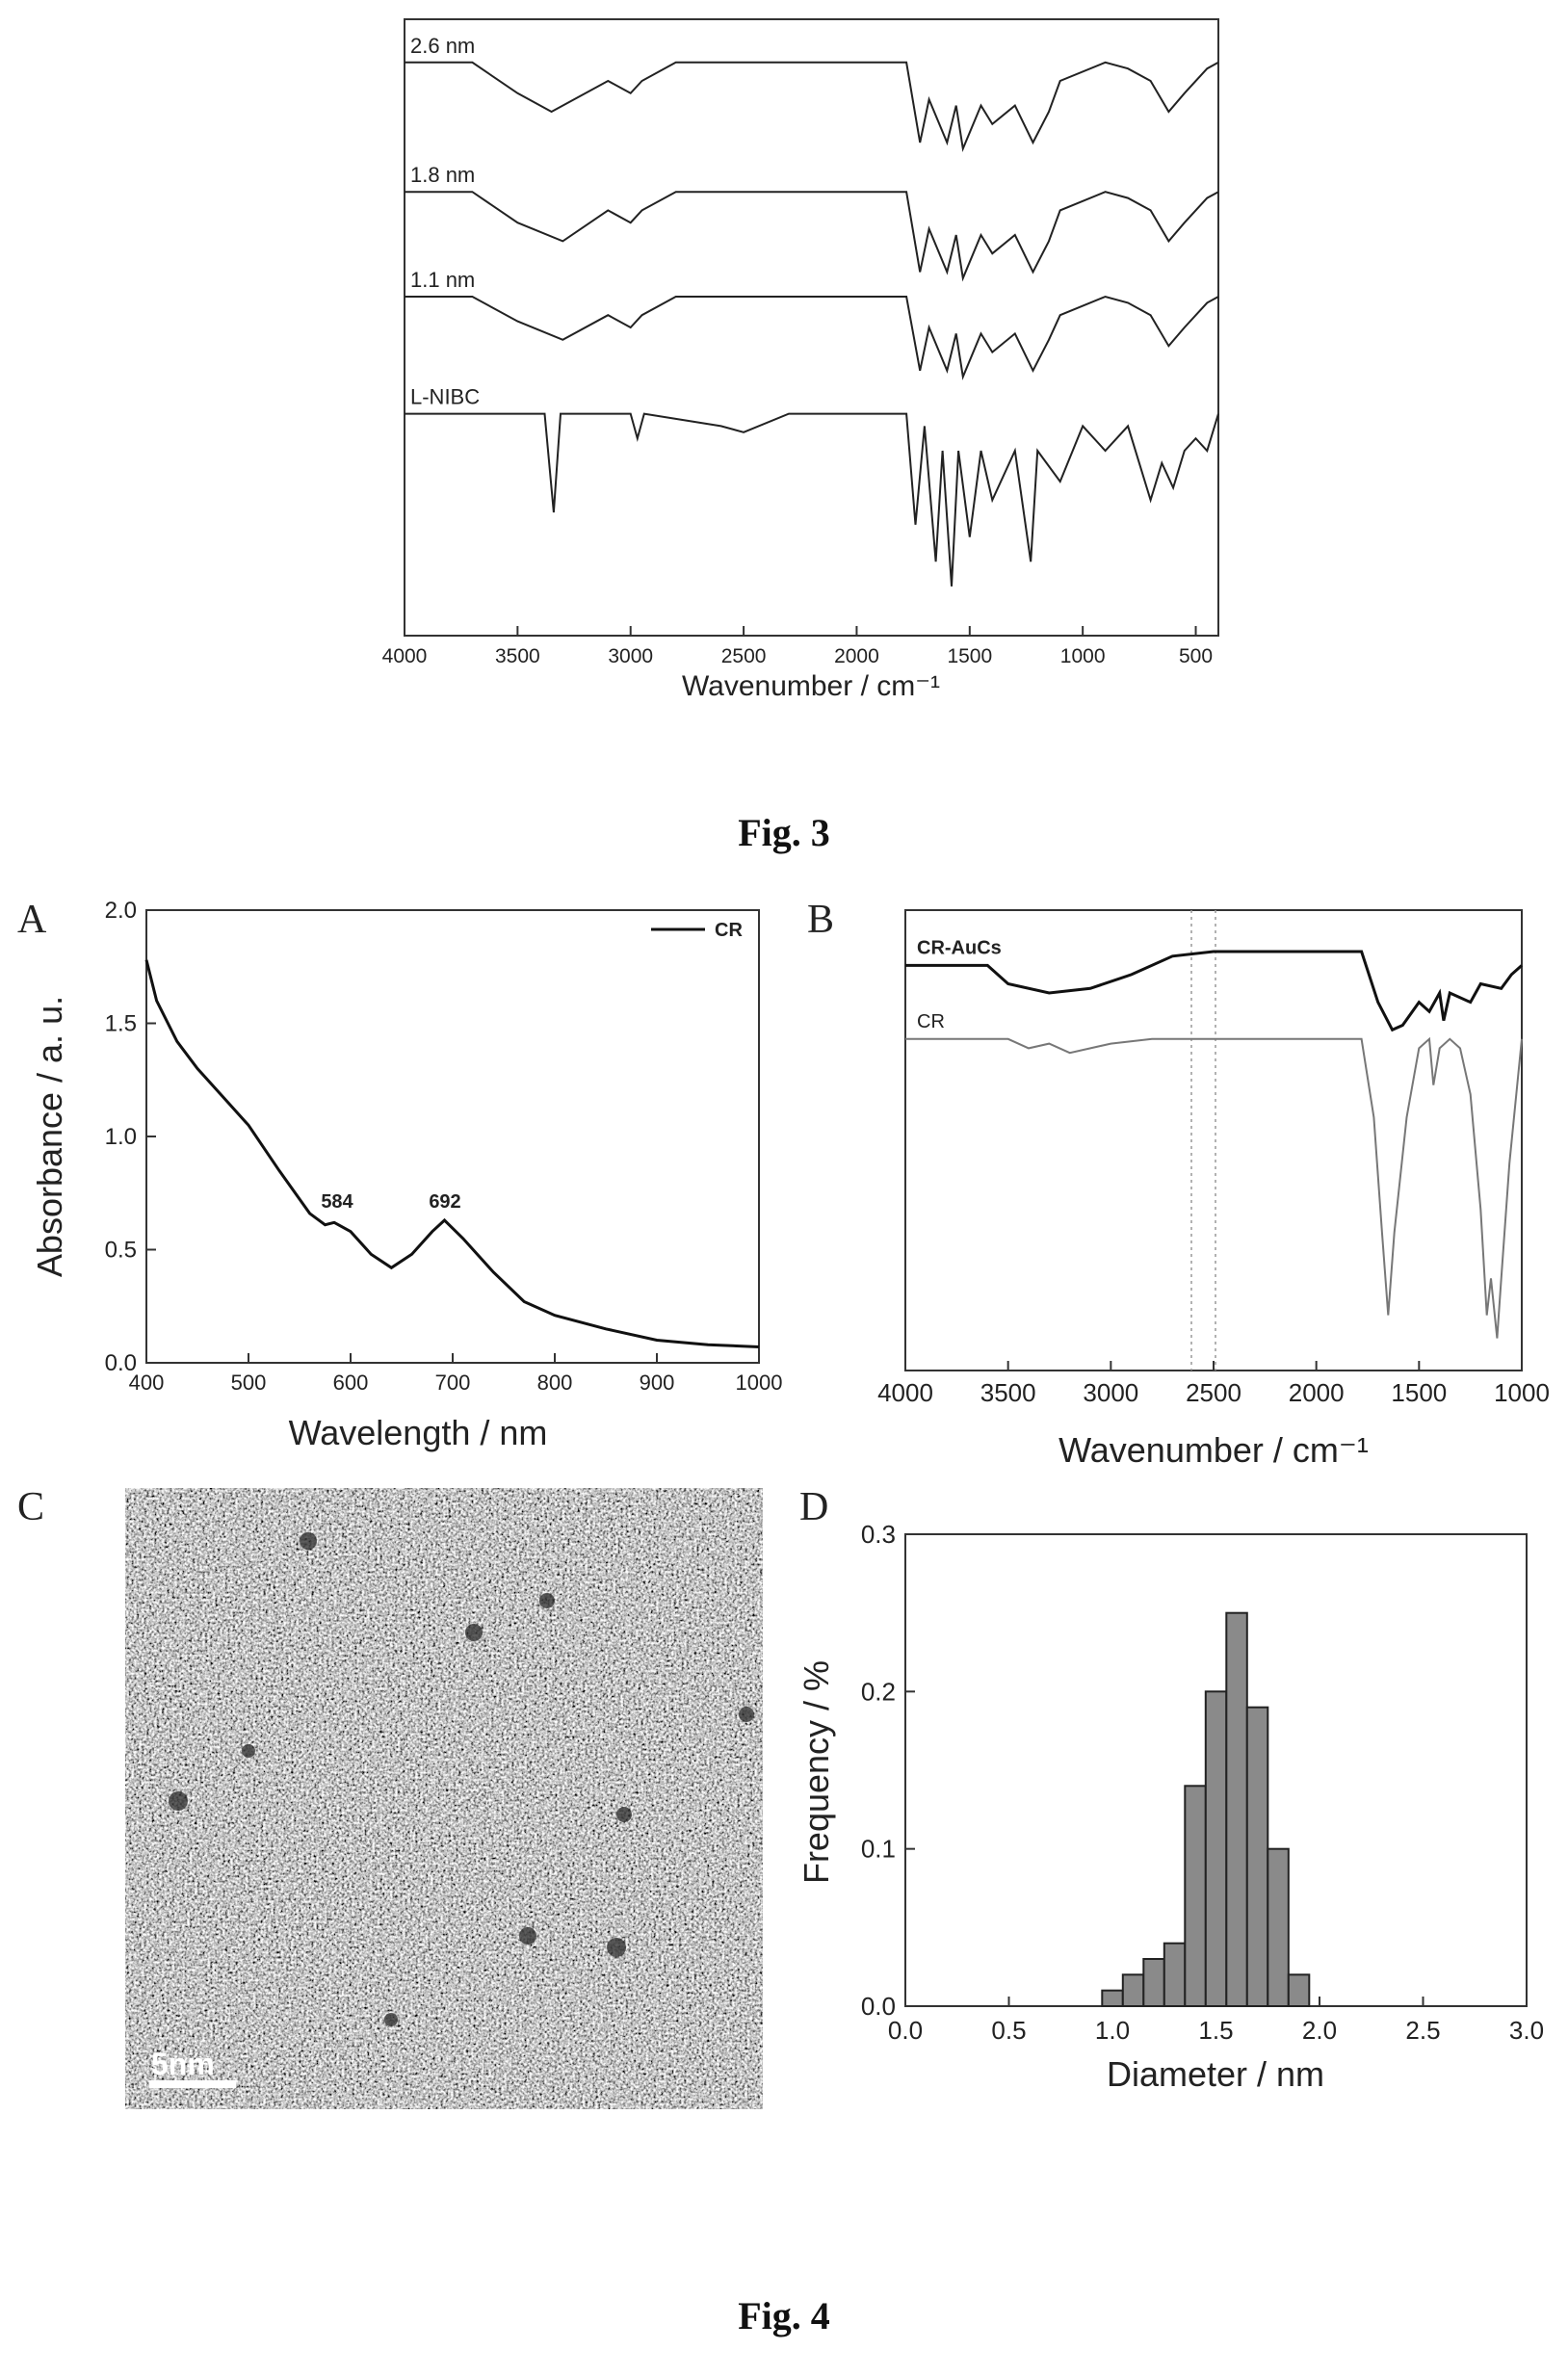 The height and width of the screenshot is (2376, 1568). I want to click on fig4d-x-tick-label: 2.0, so click(1319, 2030).